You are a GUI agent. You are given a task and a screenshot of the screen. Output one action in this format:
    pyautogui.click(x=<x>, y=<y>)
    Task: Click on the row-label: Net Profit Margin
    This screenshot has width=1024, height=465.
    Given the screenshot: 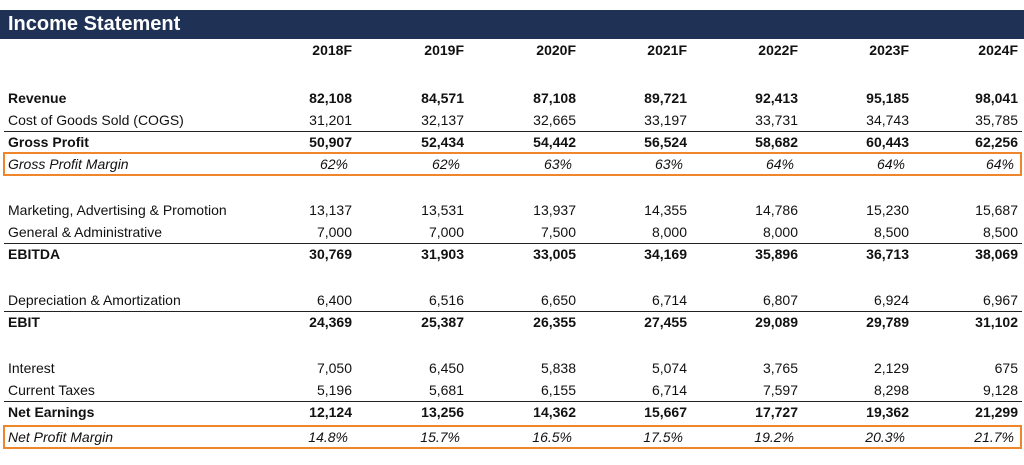 What is the action you would take?
    pyautogui.click(x=61, y=437)
    